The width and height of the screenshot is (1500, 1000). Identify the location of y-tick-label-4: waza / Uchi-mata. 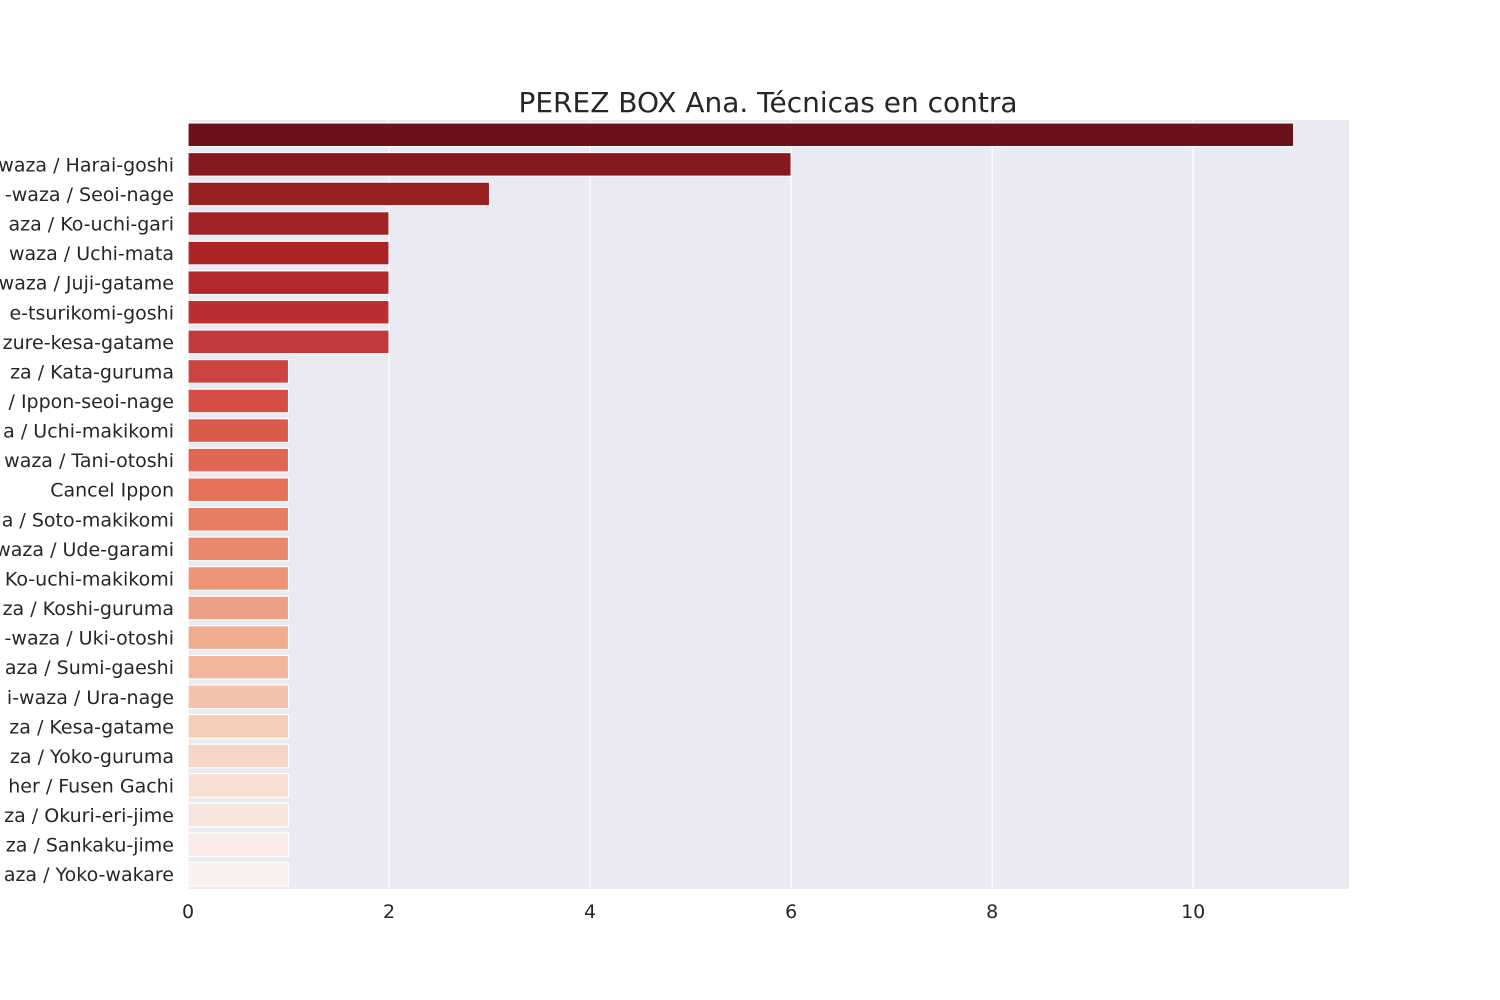
(91, 254).